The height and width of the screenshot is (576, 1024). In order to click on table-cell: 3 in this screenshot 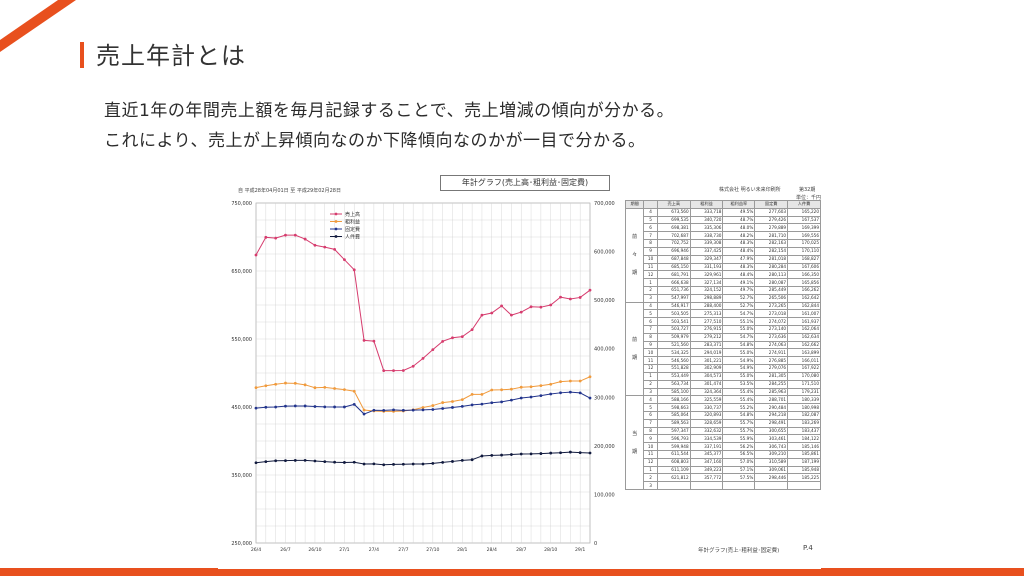, I will do `click(650, 298)`.